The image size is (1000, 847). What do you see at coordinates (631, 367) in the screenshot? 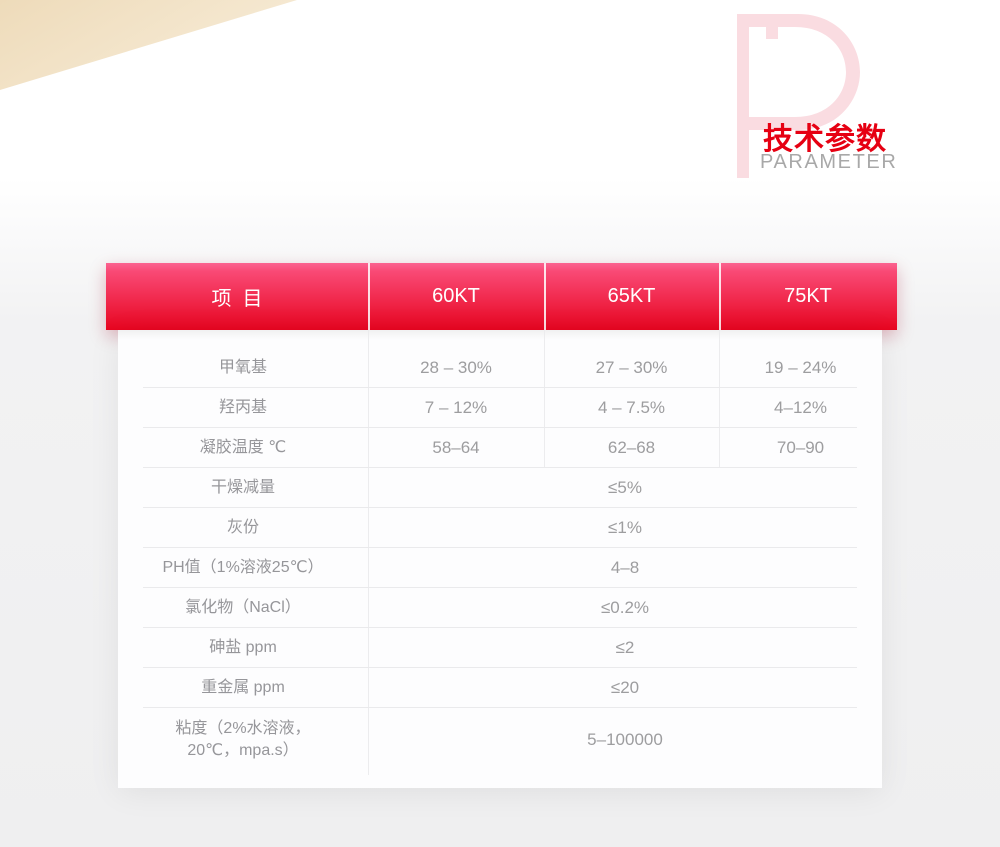
I see `cell-65kt: 27 – 30%` at bounding box center [631, 367].